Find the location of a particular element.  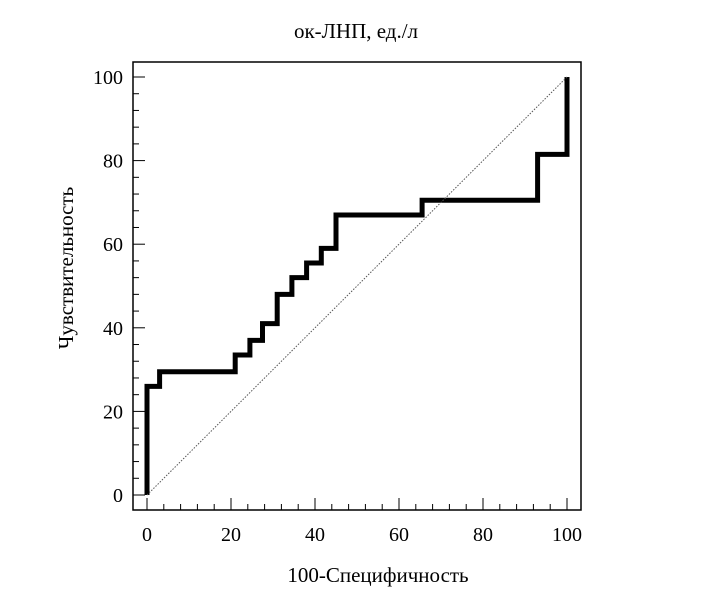

x-axis-label: 100-Специфичность is located at coordinates (377, 575).